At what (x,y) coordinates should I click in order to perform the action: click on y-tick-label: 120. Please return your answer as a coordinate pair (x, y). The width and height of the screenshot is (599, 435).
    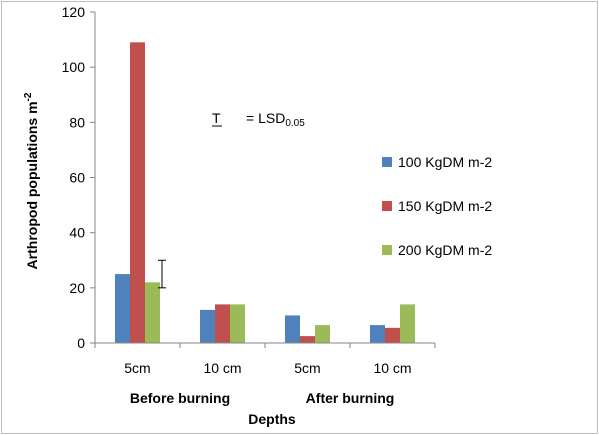
    Looking at the image, I should click on (74, 12).